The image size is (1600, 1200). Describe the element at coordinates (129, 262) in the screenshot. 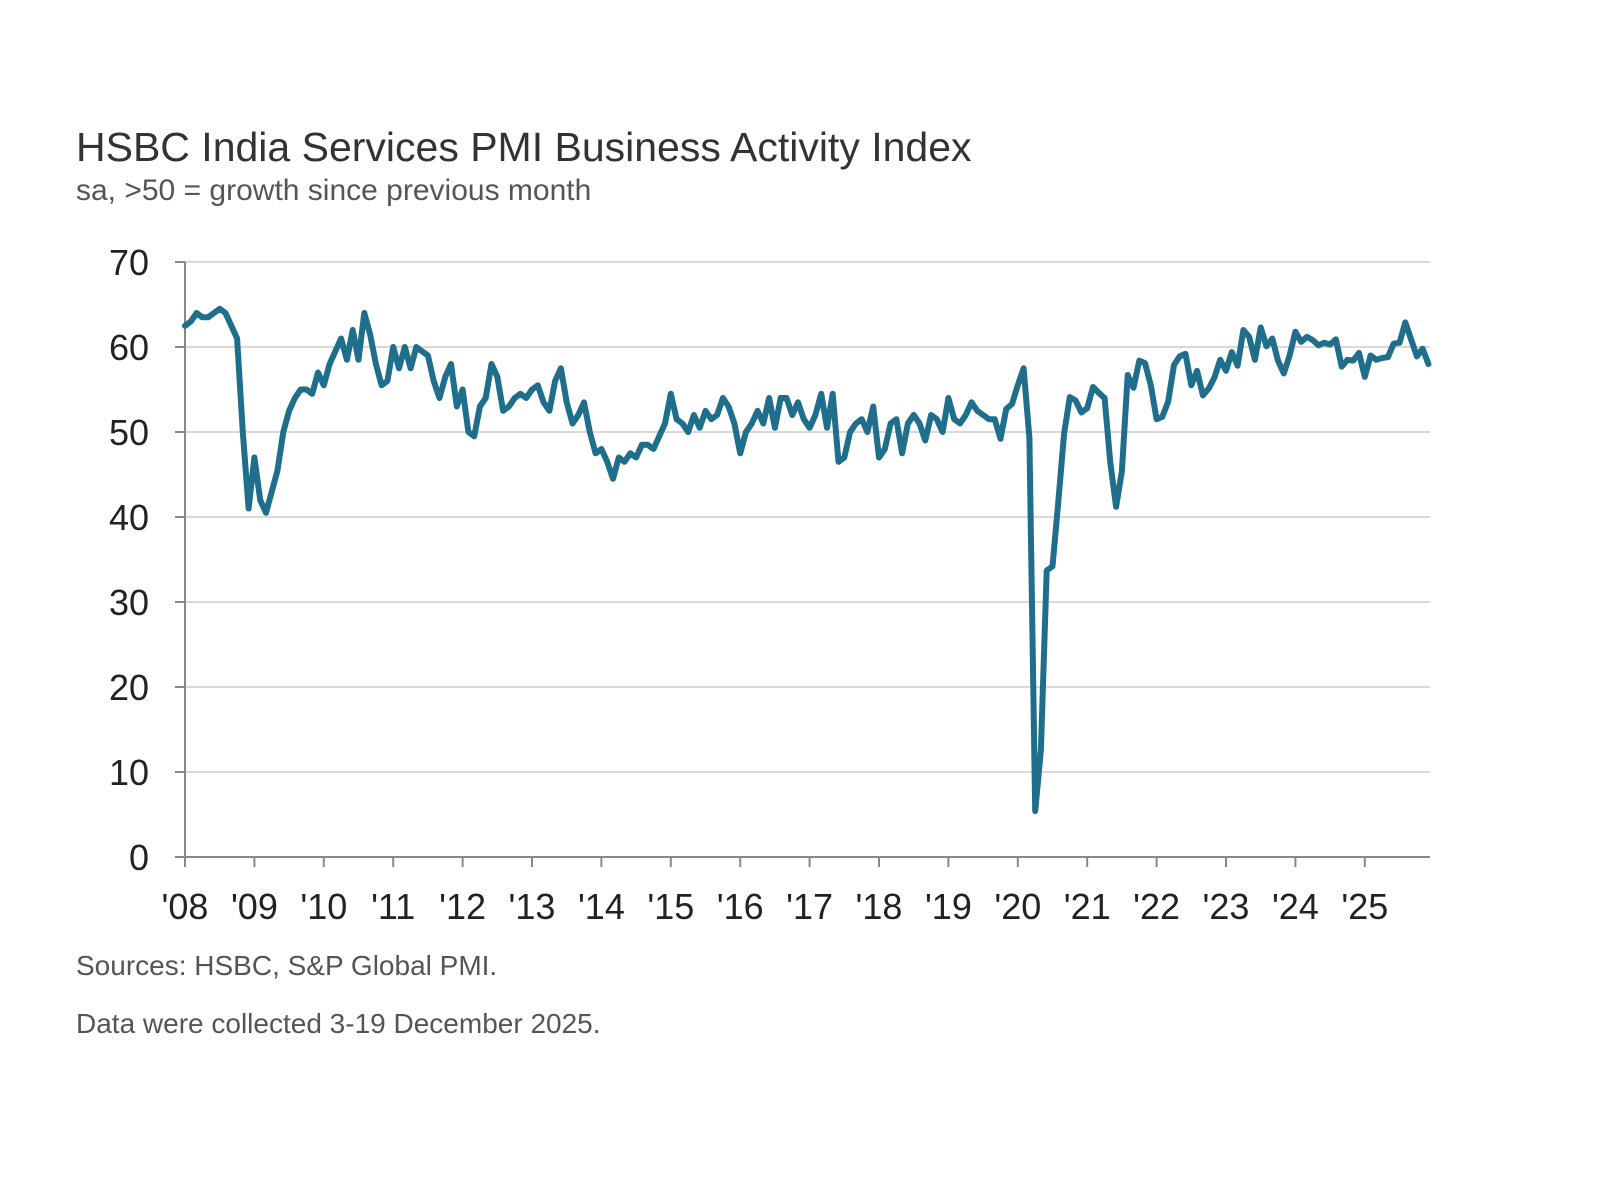

I see `y-tick-label: 70` at that location.